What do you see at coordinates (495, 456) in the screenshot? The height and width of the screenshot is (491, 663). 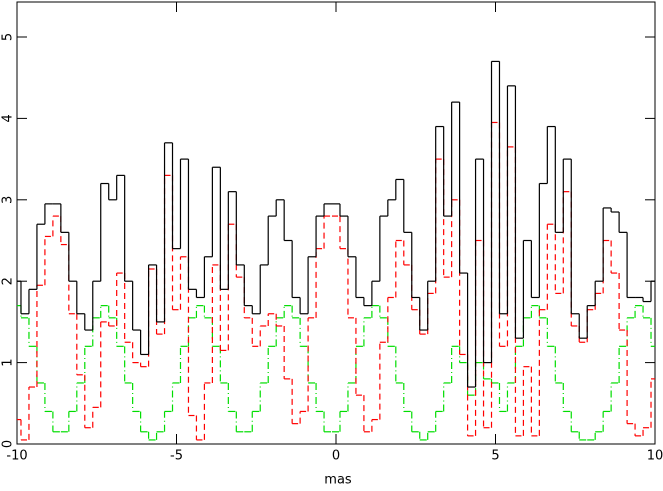 I see `x-tick-label: 5` at bounding box center [495, 456].